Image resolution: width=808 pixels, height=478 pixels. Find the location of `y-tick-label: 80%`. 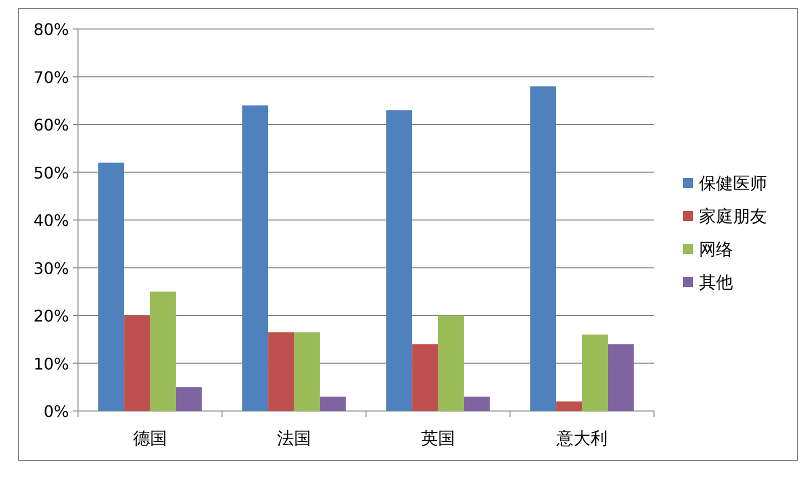

y-tick-label: 80% is located at coordinates (51, 29).